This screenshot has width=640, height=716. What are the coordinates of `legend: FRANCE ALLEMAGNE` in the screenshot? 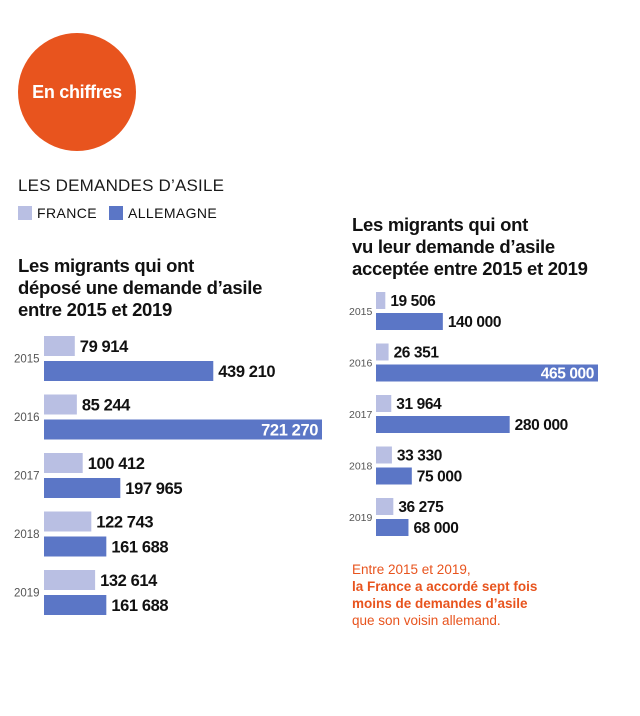 It's located at (123, 213).